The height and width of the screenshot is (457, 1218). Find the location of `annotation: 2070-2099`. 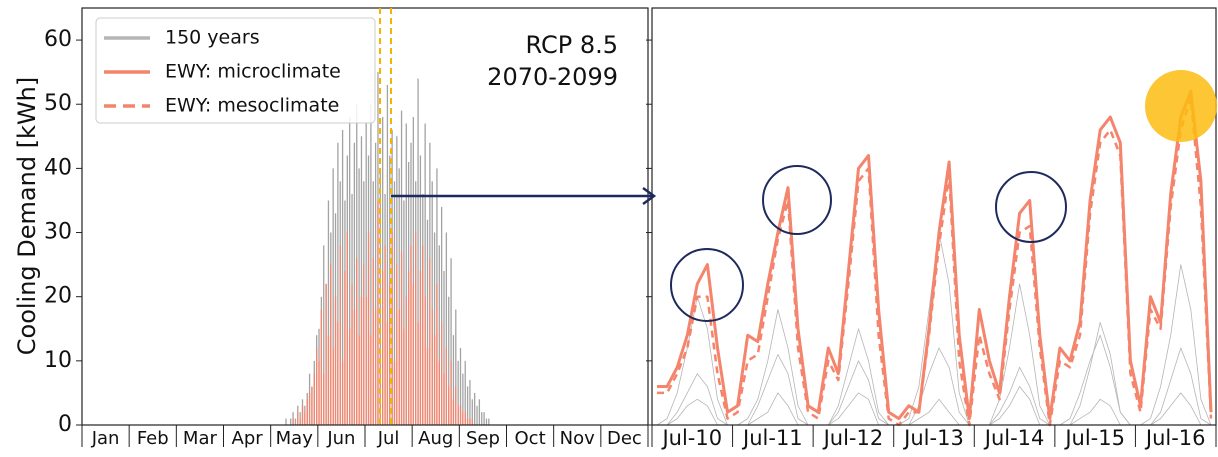

annotation: 2070-2099 is located at coordinates (552, 77).